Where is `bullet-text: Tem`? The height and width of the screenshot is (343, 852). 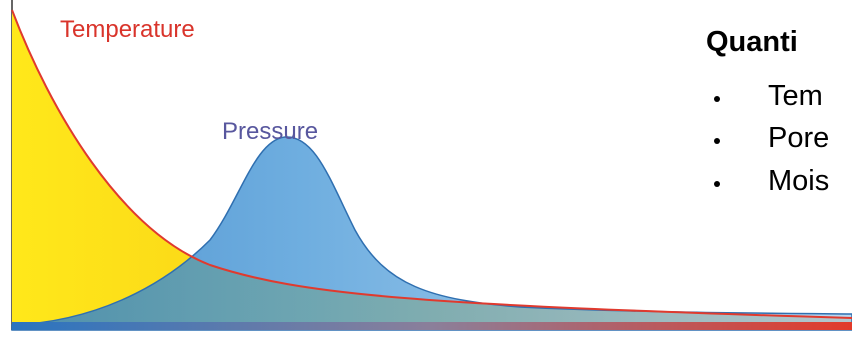
bullet-text: Tem is located at coordinates (795, 96).